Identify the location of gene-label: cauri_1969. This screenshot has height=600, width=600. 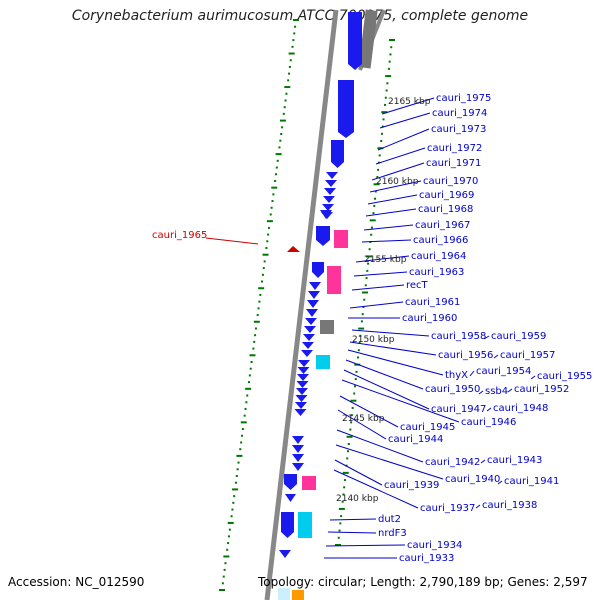
(446, 195).